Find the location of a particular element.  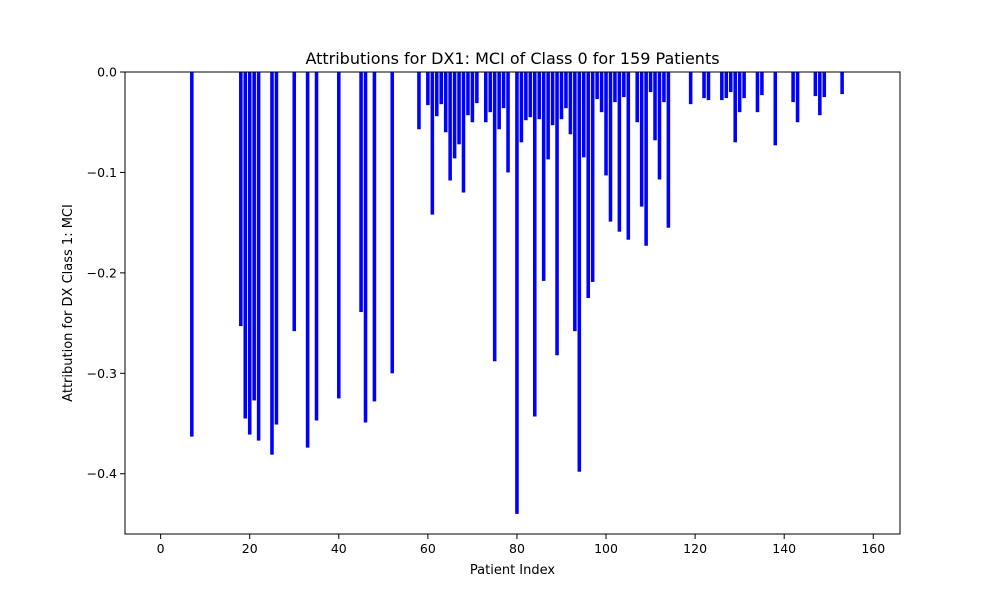

x-tick-label: 0 is located at coordinates (161, 548).